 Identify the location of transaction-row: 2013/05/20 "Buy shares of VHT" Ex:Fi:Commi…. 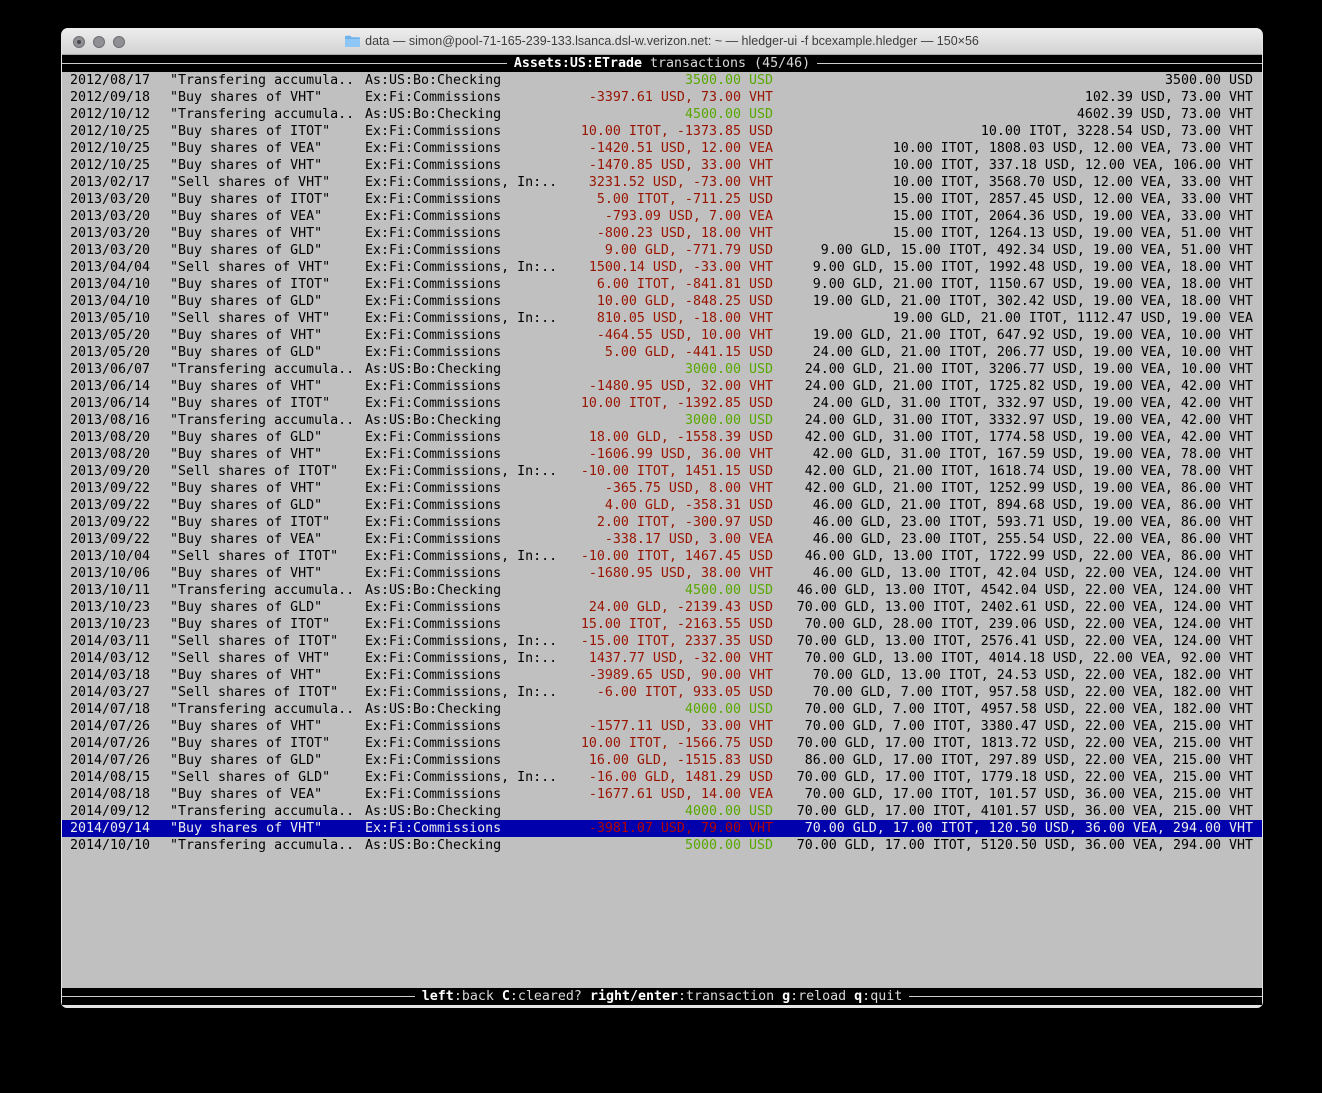
(662, 335).